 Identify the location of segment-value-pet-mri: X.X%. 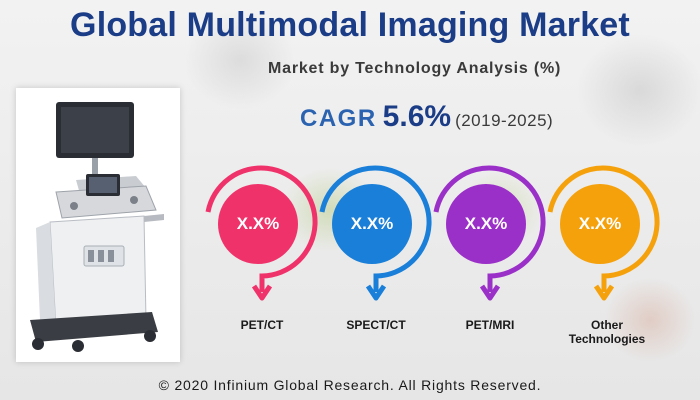
(486, 223).